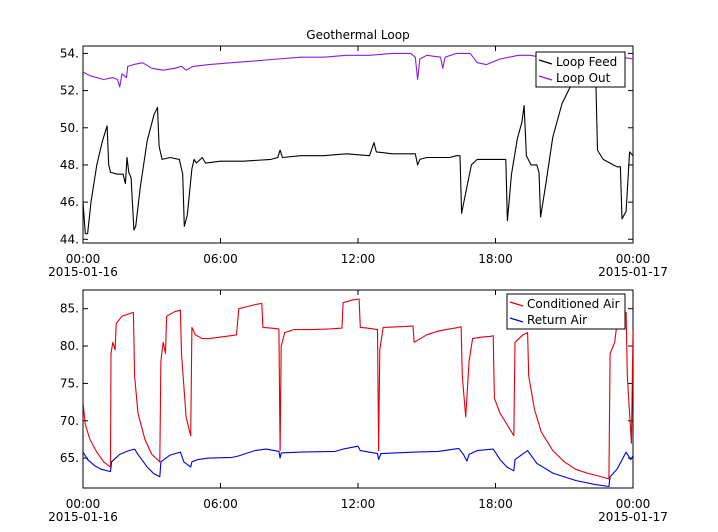 The image size is (718, 532). Describe the element at coordinates (69, 458) in the screenshot. I see `y-tick-label: 65.` at that location.